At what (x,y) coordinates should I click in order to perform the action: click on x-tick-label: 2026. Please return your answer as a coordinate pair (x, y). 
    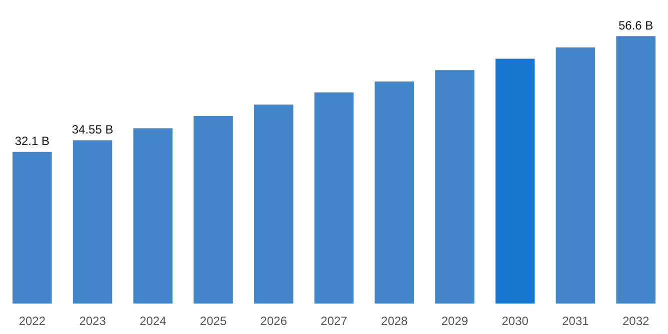
    Looking at the image, I should click on (274, 321).